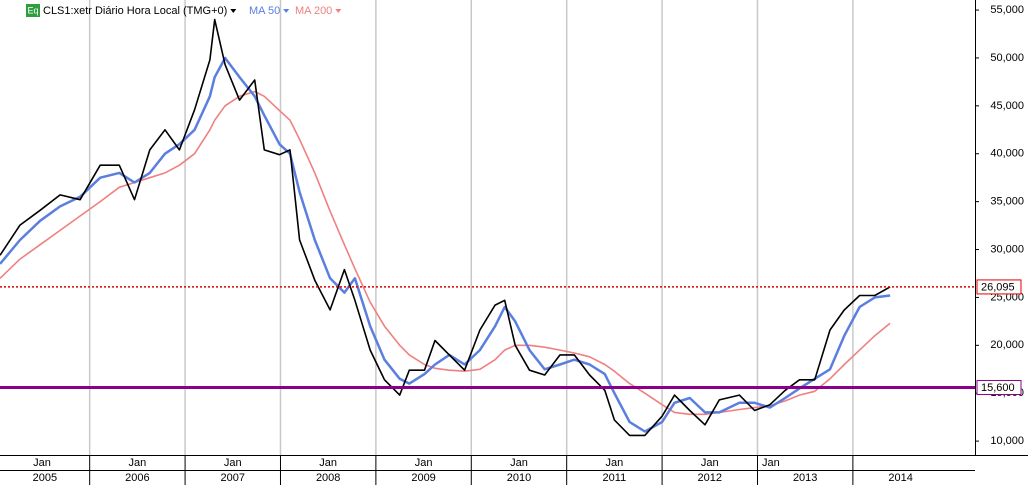 This screenshot has width=1028, height=485. What do you see at coordinates (1007, 441) in the screenshot?
I see `y-tick-label: 10,000` at bounding box center [1007, 441].